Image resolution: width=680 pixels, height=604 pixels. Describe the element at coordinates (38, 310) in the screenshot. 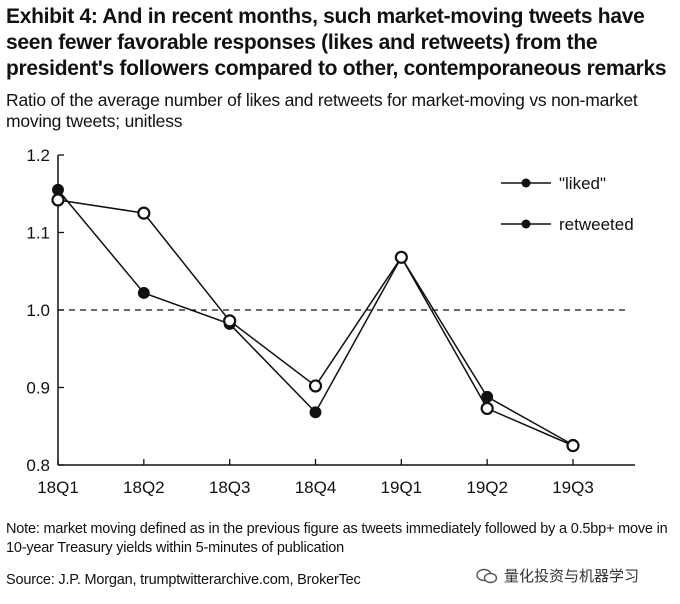

I see `y-tick-label: 1.0` at that location.